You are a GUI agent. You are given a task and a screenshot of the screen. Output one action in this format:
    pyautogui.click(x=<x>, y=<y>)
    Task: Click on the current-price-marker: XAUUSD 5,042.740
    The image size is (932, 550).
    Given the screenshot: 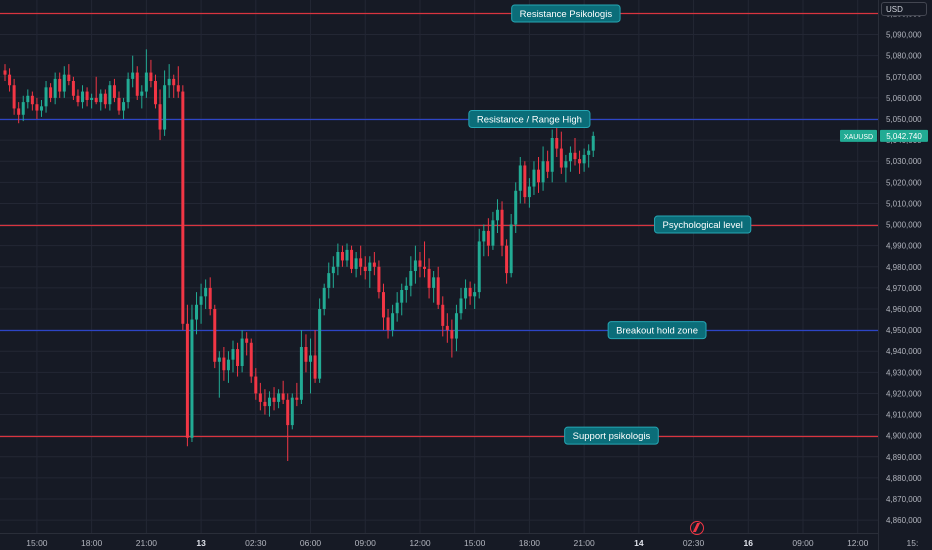 What is the action you would take?
    pyautogui.click(x=884, y=135)
    